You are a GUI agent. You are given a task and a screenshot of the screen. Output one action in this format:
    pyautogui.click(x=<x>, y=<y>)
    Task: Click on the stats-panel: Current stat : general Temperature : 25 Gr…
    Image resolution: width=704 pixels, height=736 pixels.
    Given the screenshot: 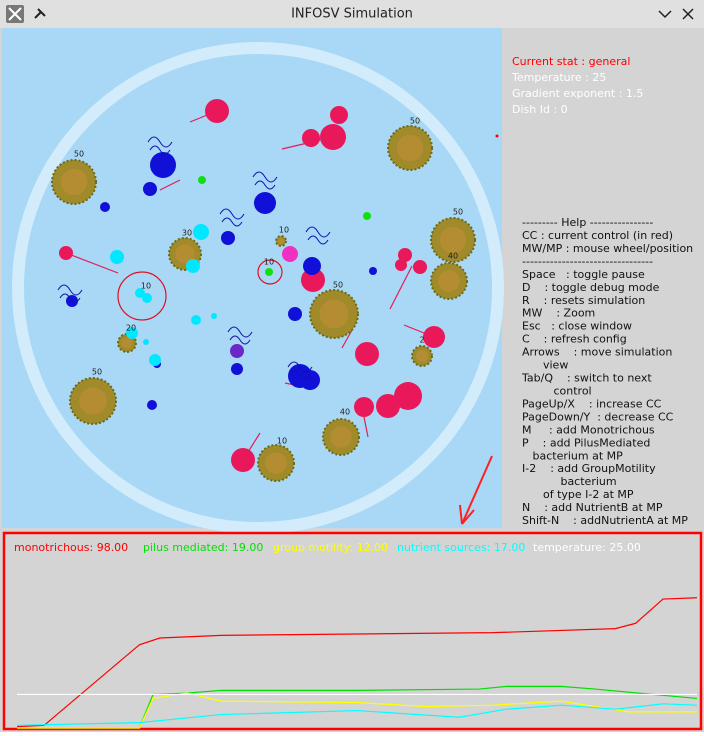 What is the action you would take?
    pyautogui.click(x=577, y=85)
    